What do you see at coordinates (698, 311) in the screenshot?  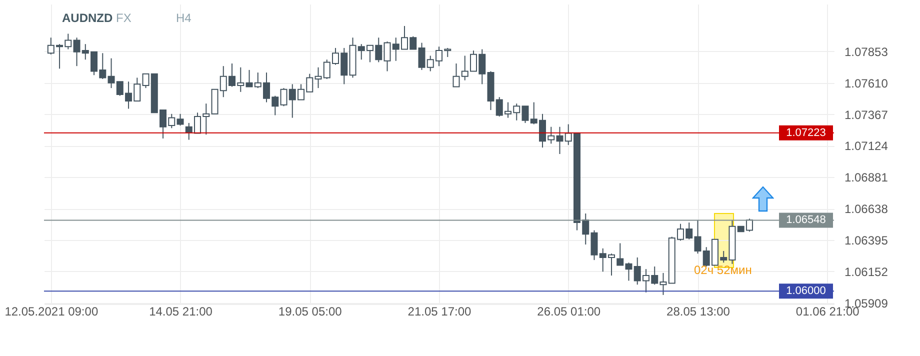 I see `x-tick-label: 28.05 13:00` at bounding box center [698, 311].